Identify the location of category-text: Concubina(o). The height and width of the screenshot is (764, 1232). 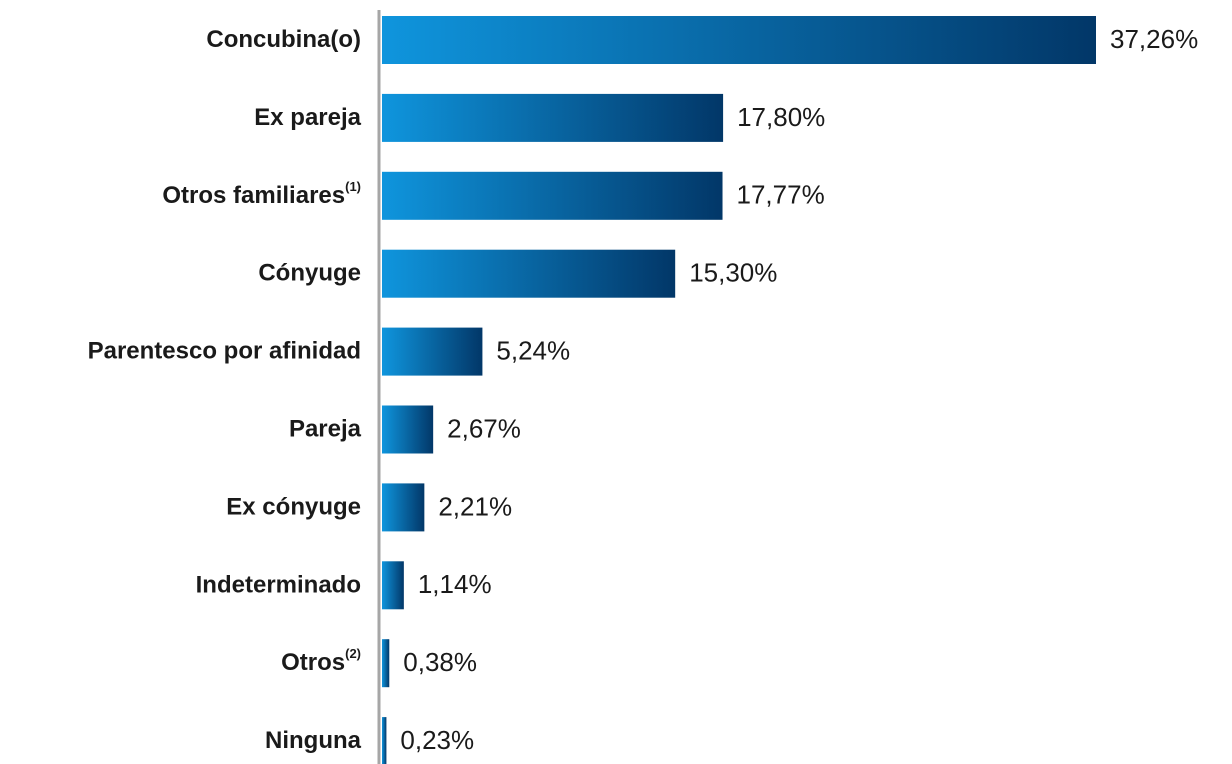
(283, 39).